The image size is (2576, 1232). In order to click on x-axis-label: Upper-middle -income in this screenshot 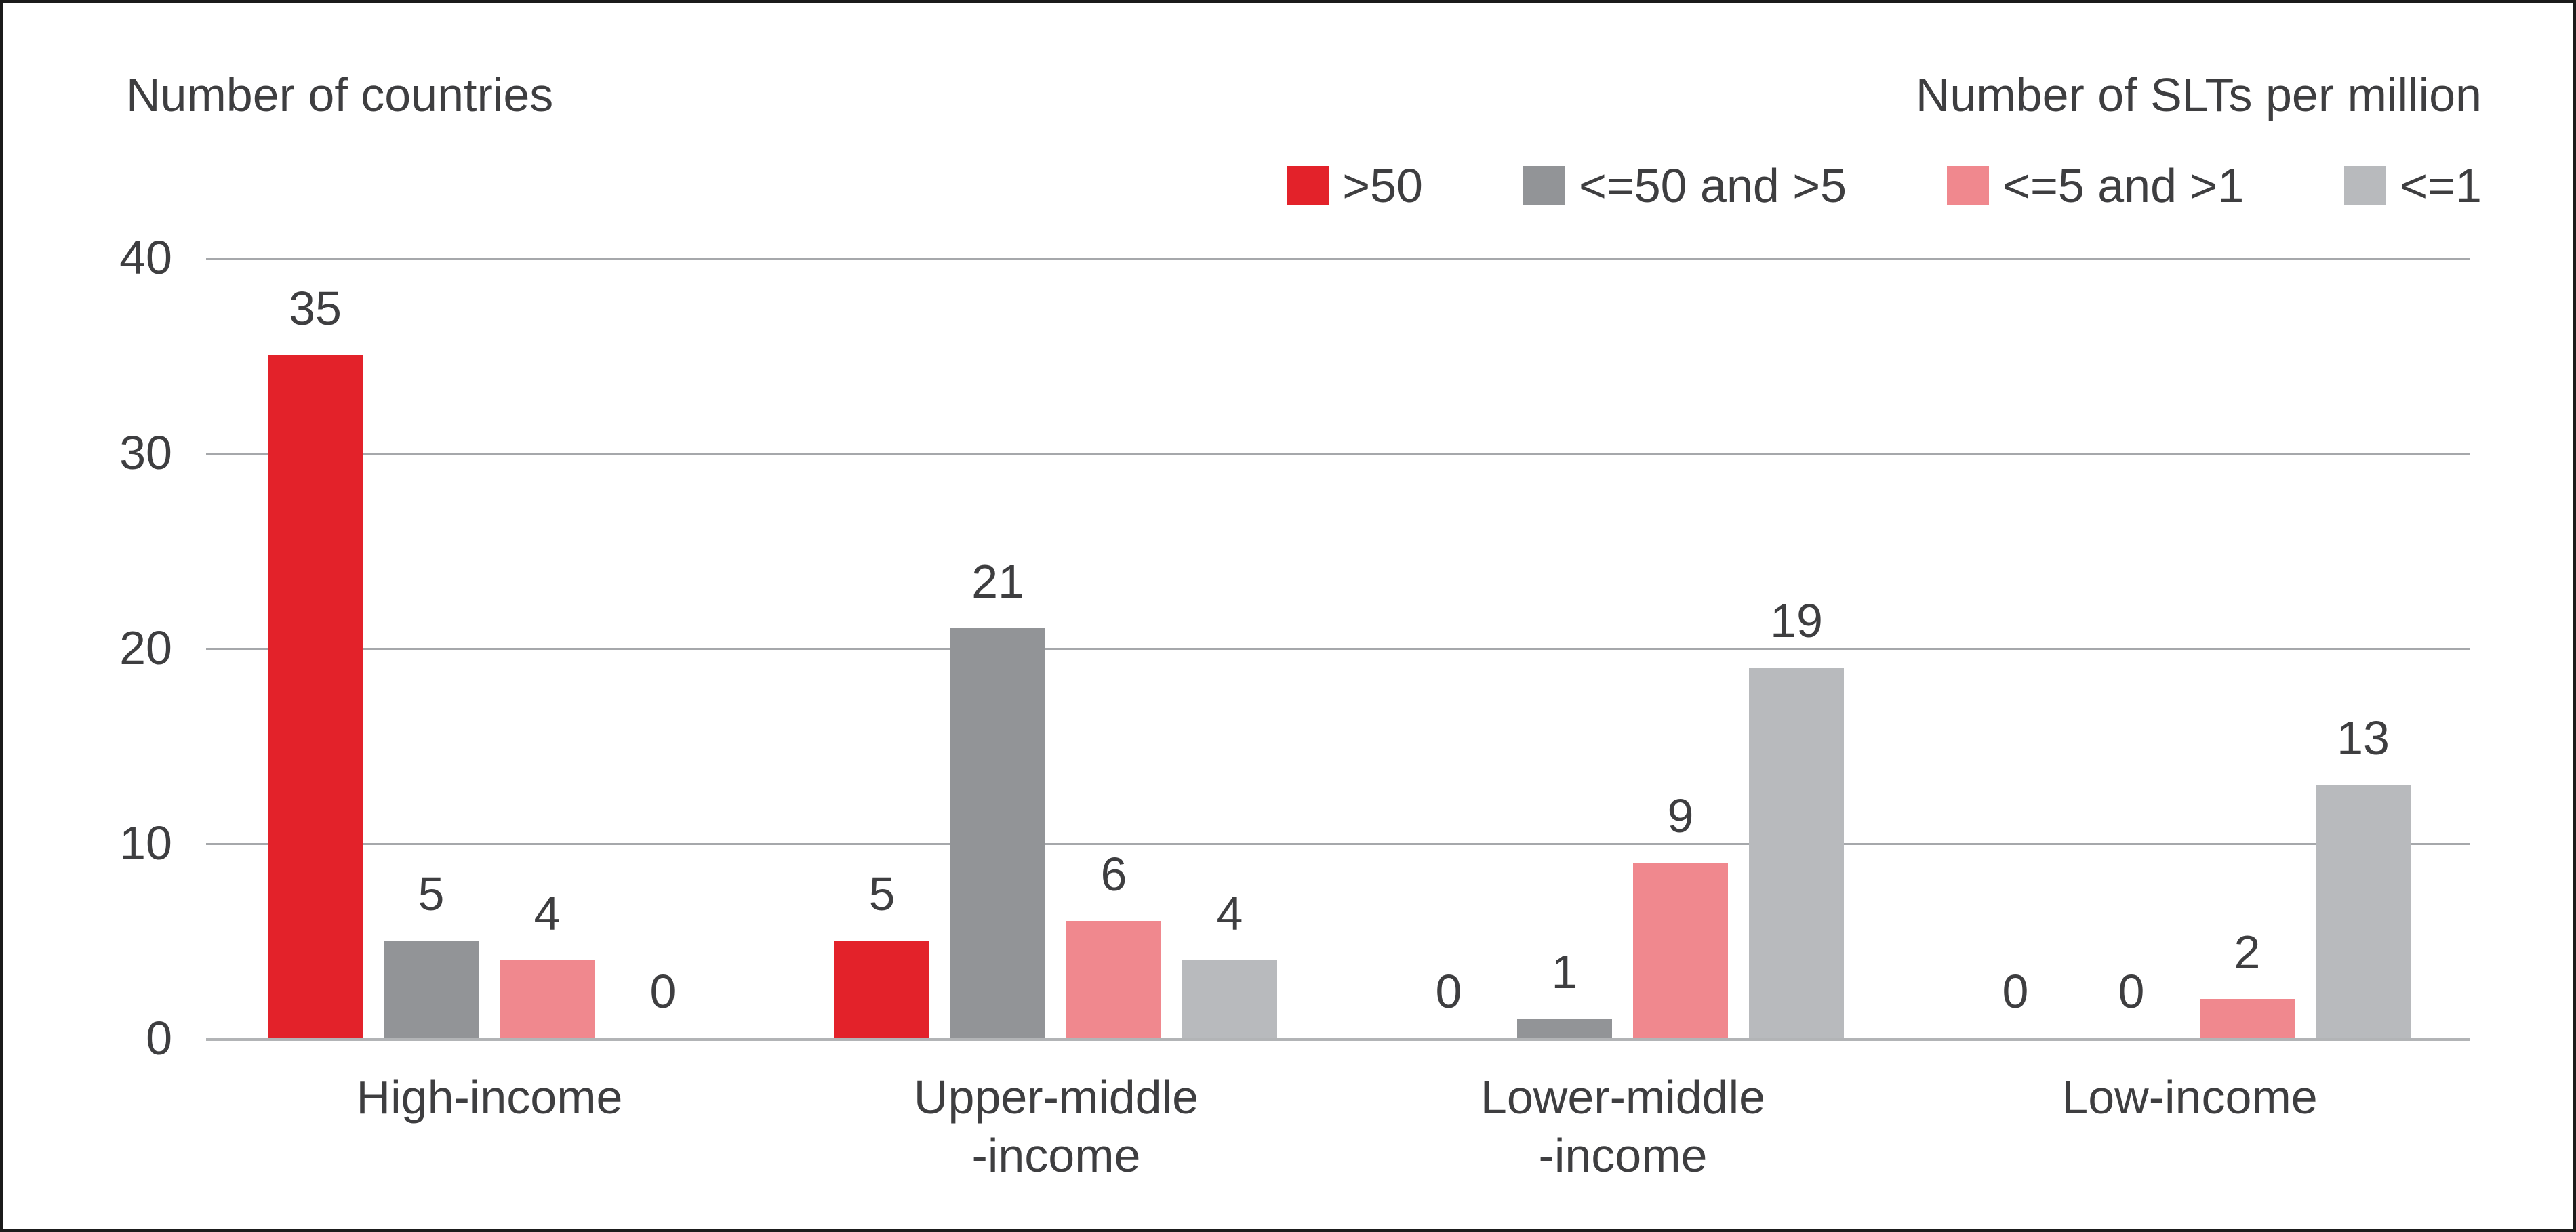, I will do `click(1056, 1126)`.